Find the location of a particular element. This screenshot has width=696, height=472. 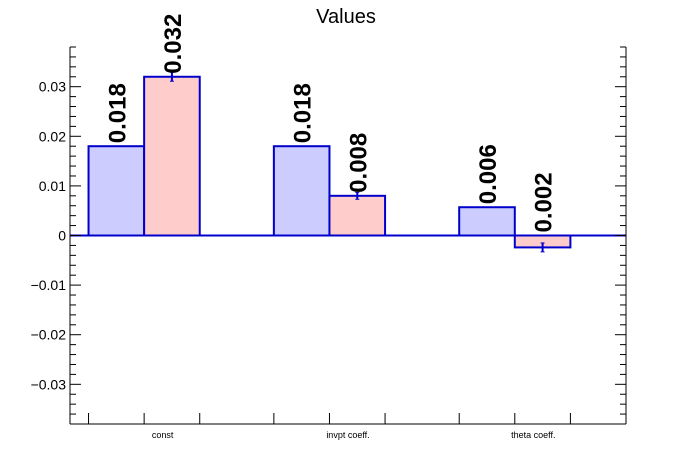

bar-series1-const is located at coordinates (116, 191).